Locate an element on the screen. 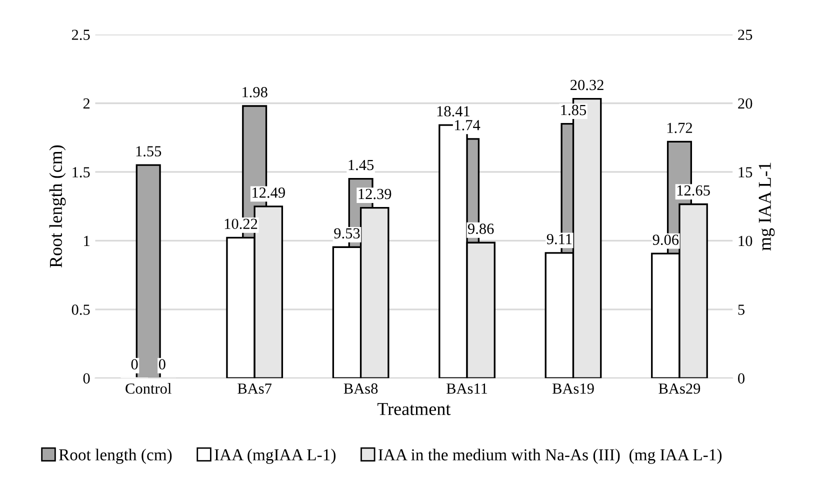  data-label: 9.86 is located at coordinates (481, 229).